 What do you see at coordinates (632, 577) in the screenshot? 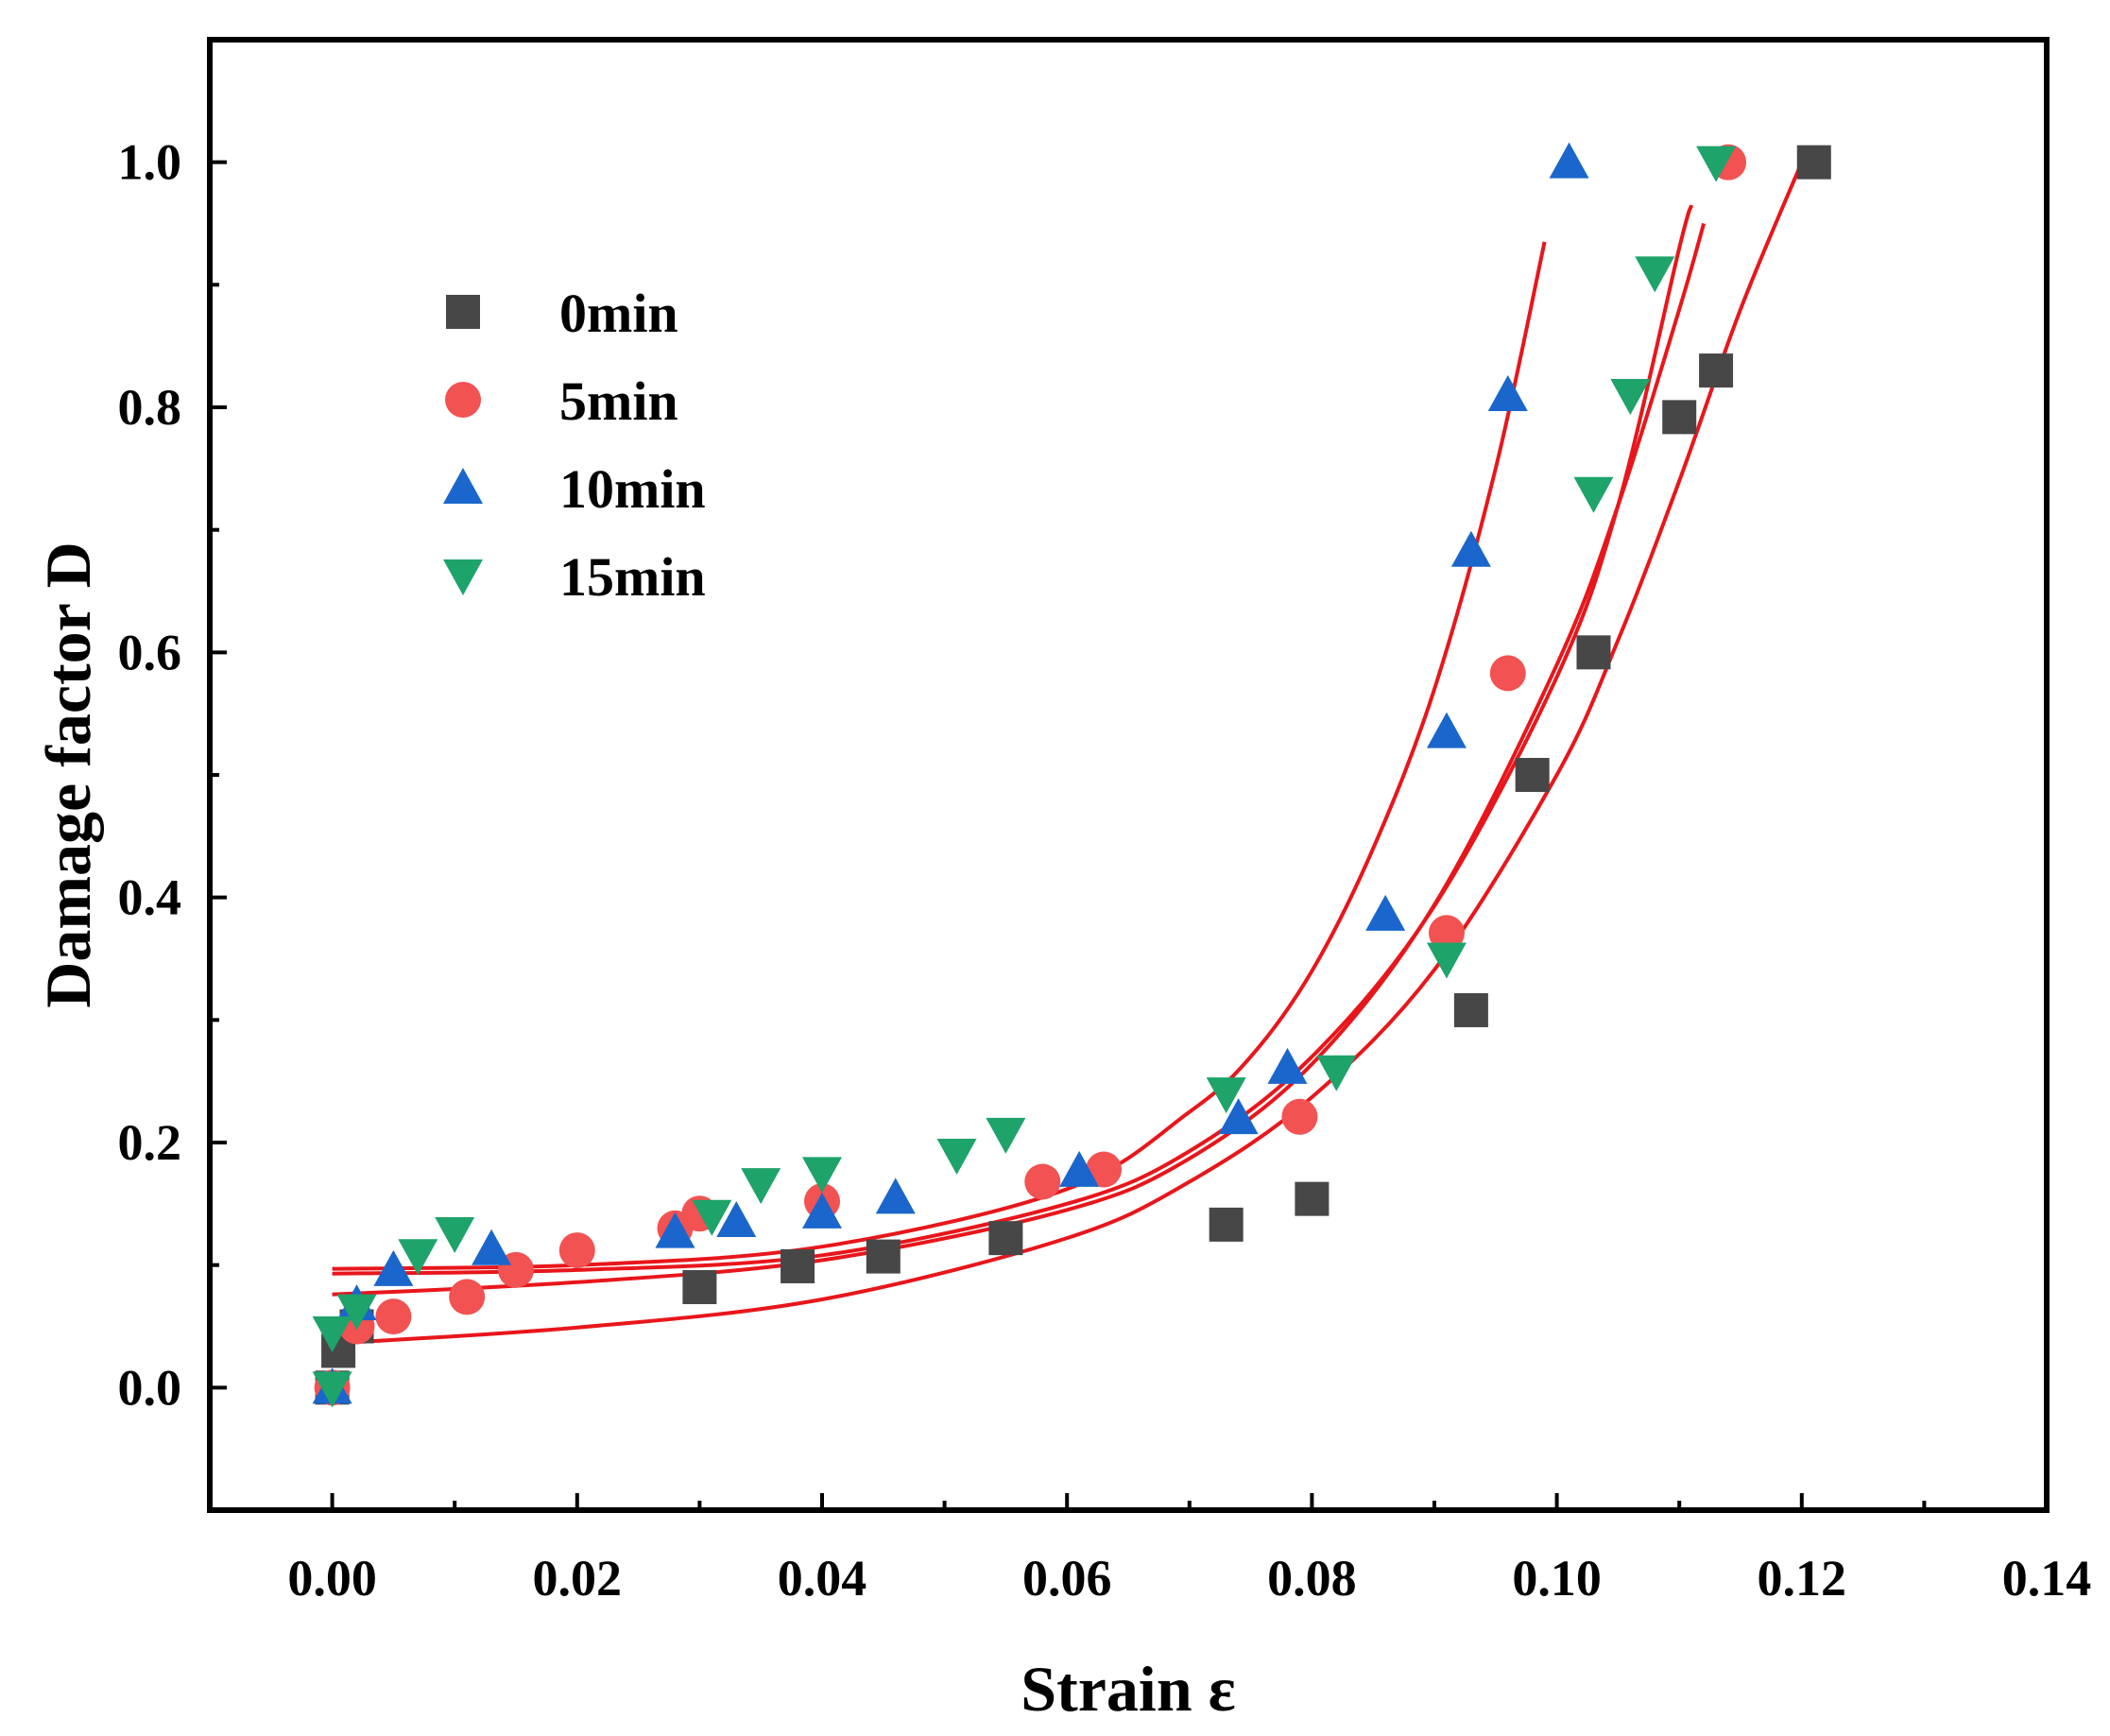
I see `legend-label-15min: 15min` at bounding box center [632, 577].